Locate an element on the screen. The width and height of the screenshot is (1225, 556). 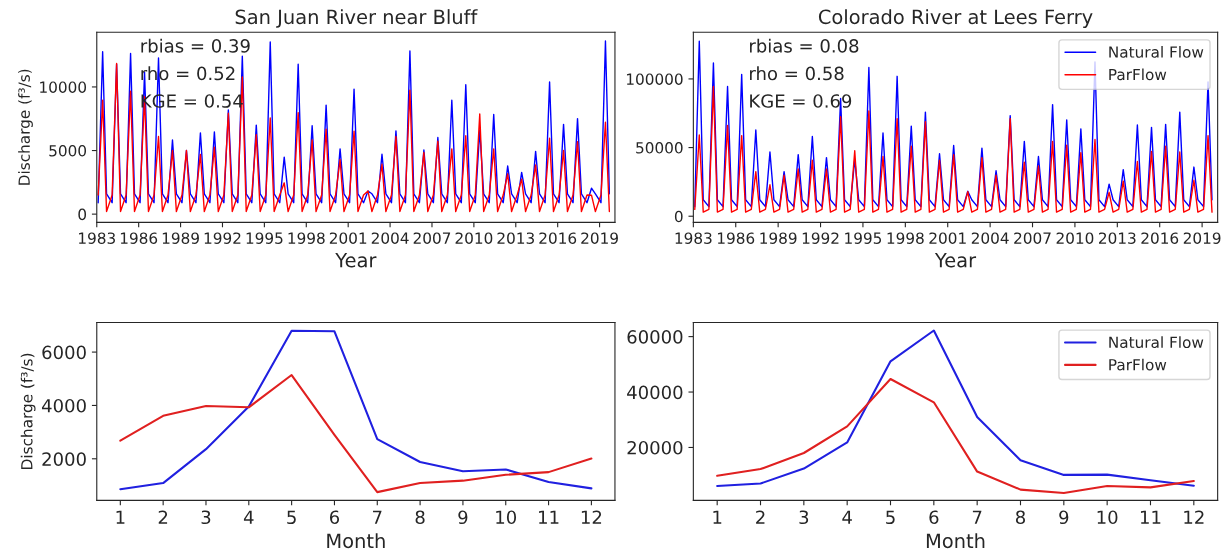
y-tick-label: 60000 is located at coordinates (655, 337).